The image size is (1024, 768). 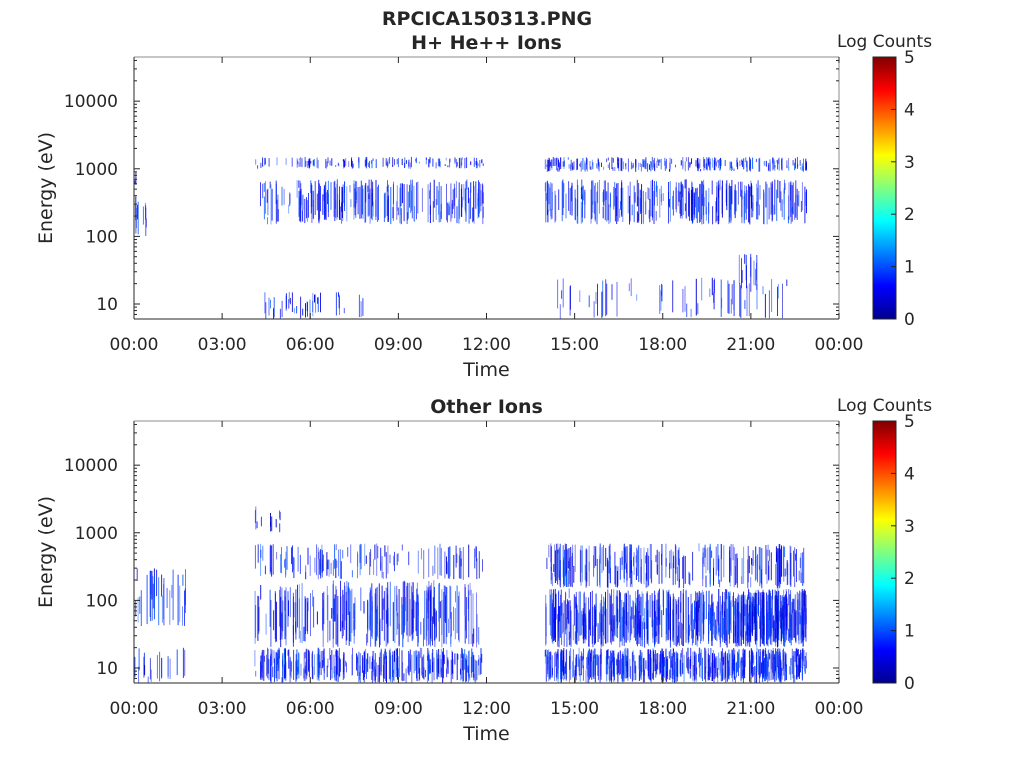 I want to click on panel-title: H+ He++ Ions, so click(x=486, y=43).